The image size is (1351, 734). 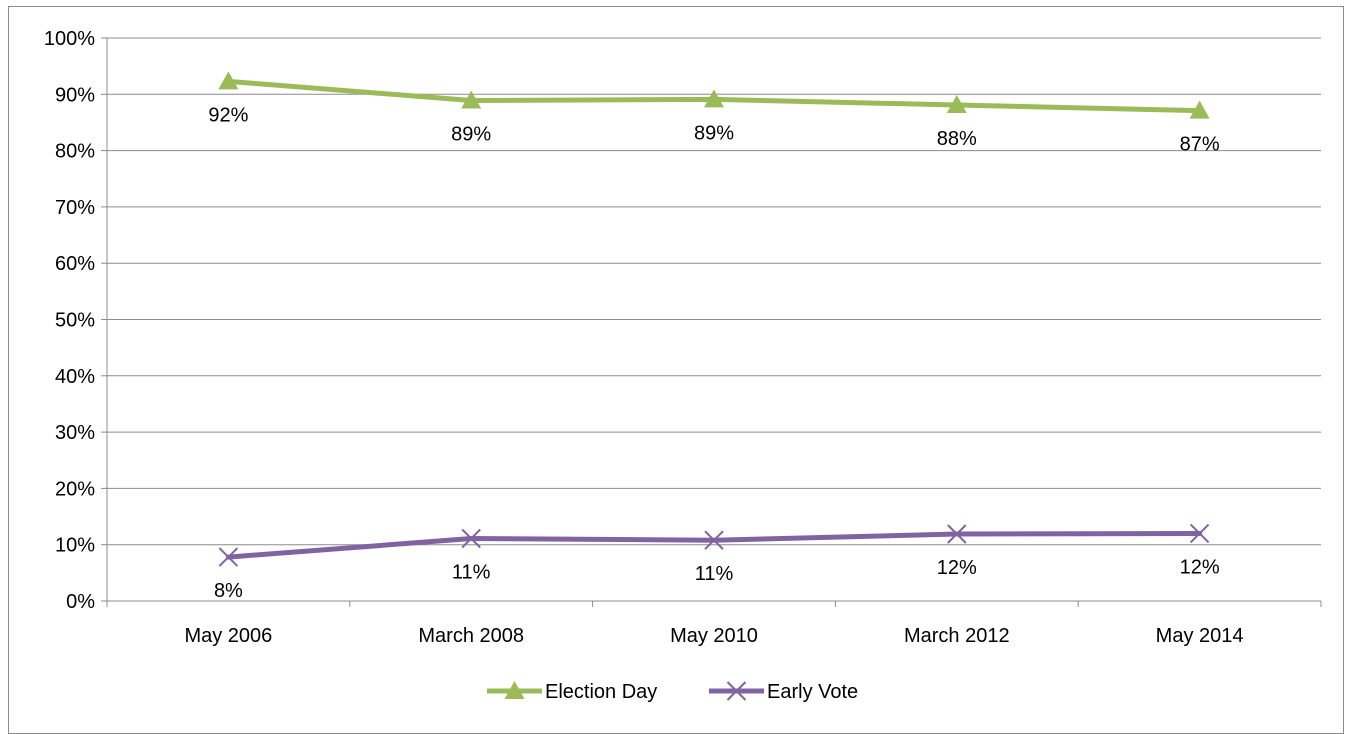 What do you see at coordinates (75, 152) in the screenshot?
I see `y-tick-label: 80%` at bounding box center [75, 152].